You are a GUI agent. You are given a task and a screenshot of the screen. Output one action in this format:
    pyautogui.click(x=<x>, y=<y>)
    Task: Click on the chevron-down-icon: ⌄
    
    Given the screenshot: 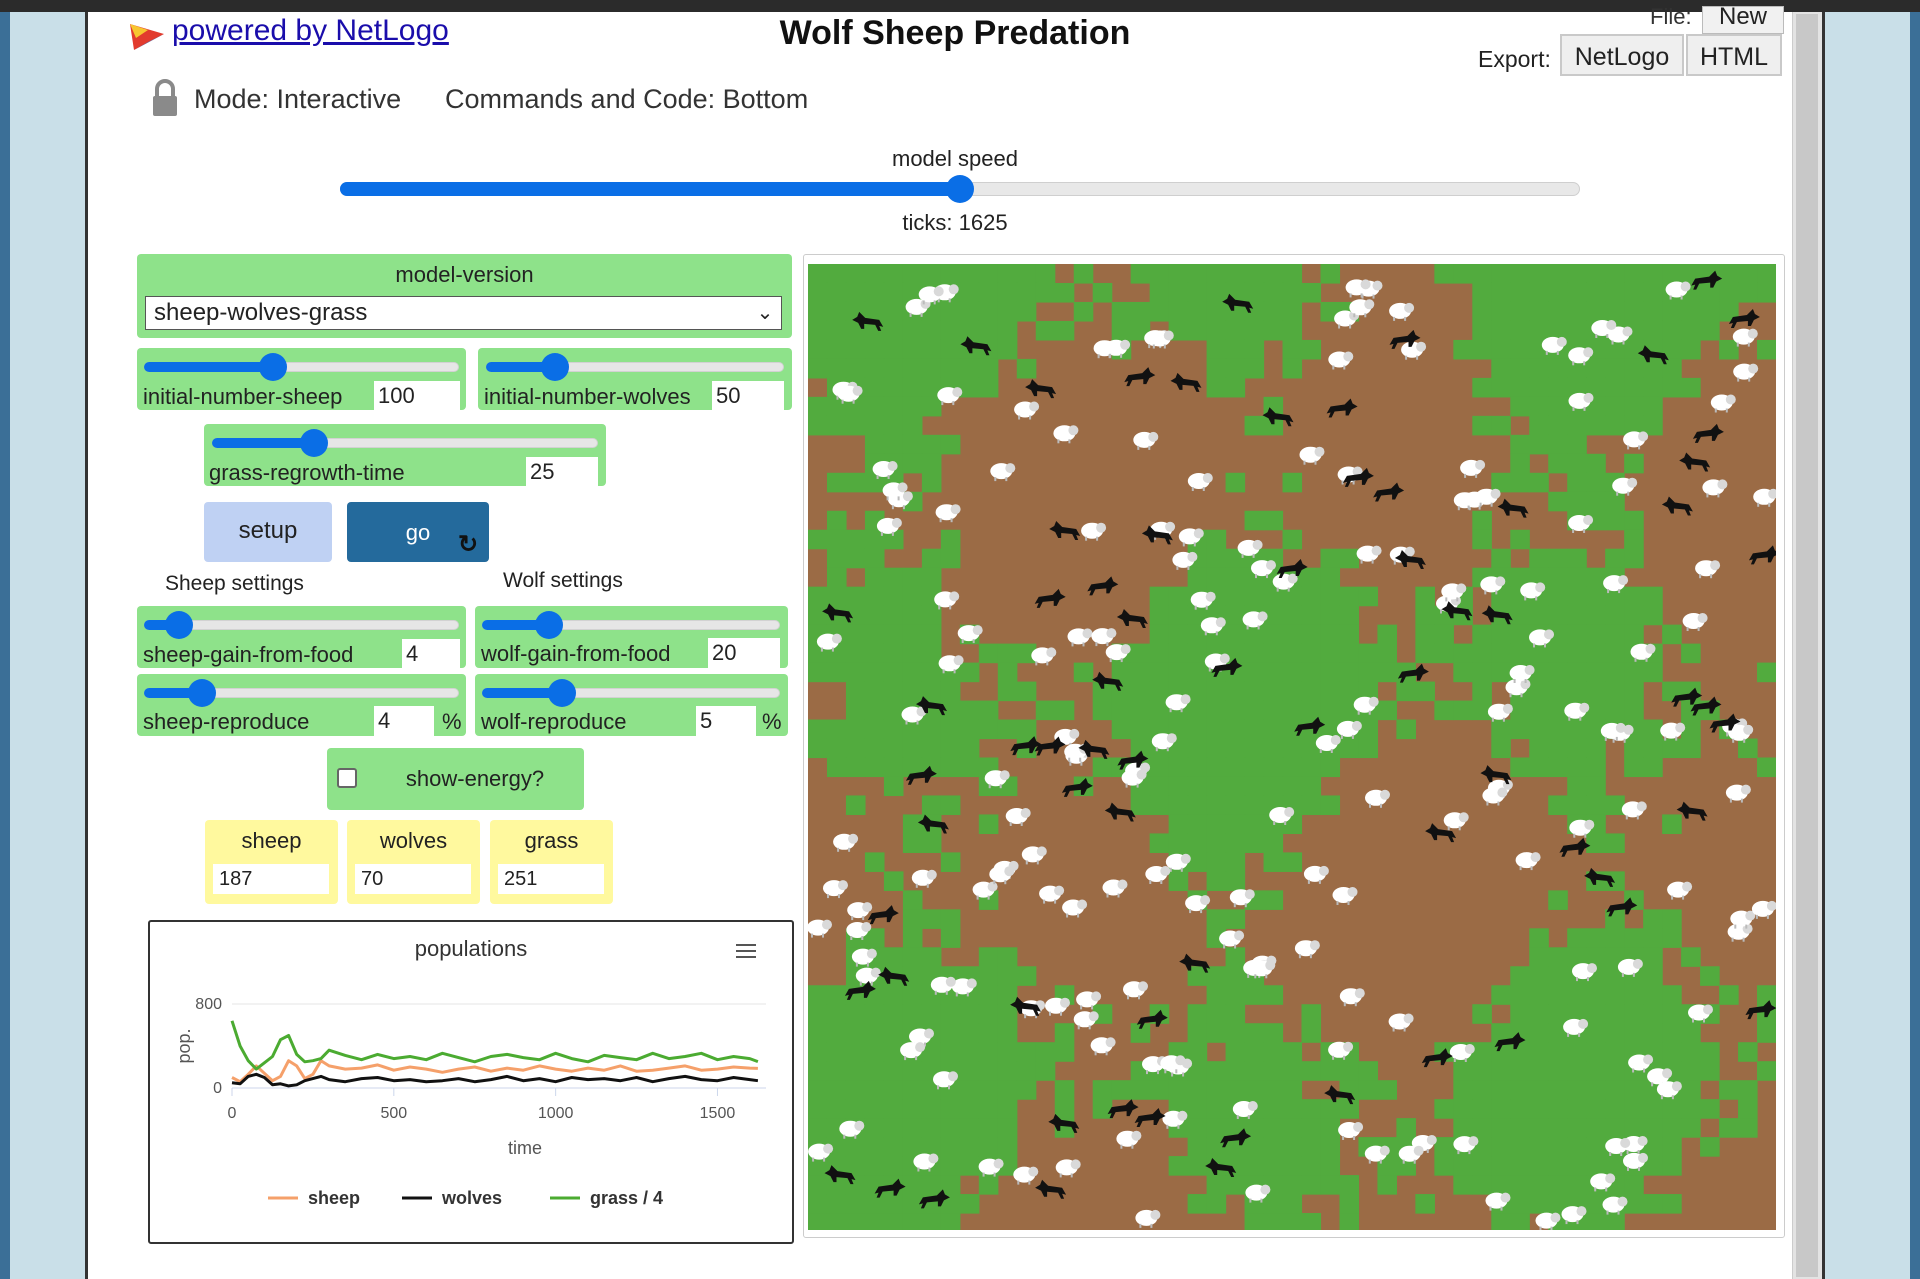 What is the action you would take?
    pyautogui.click(x=765, y=313)
    